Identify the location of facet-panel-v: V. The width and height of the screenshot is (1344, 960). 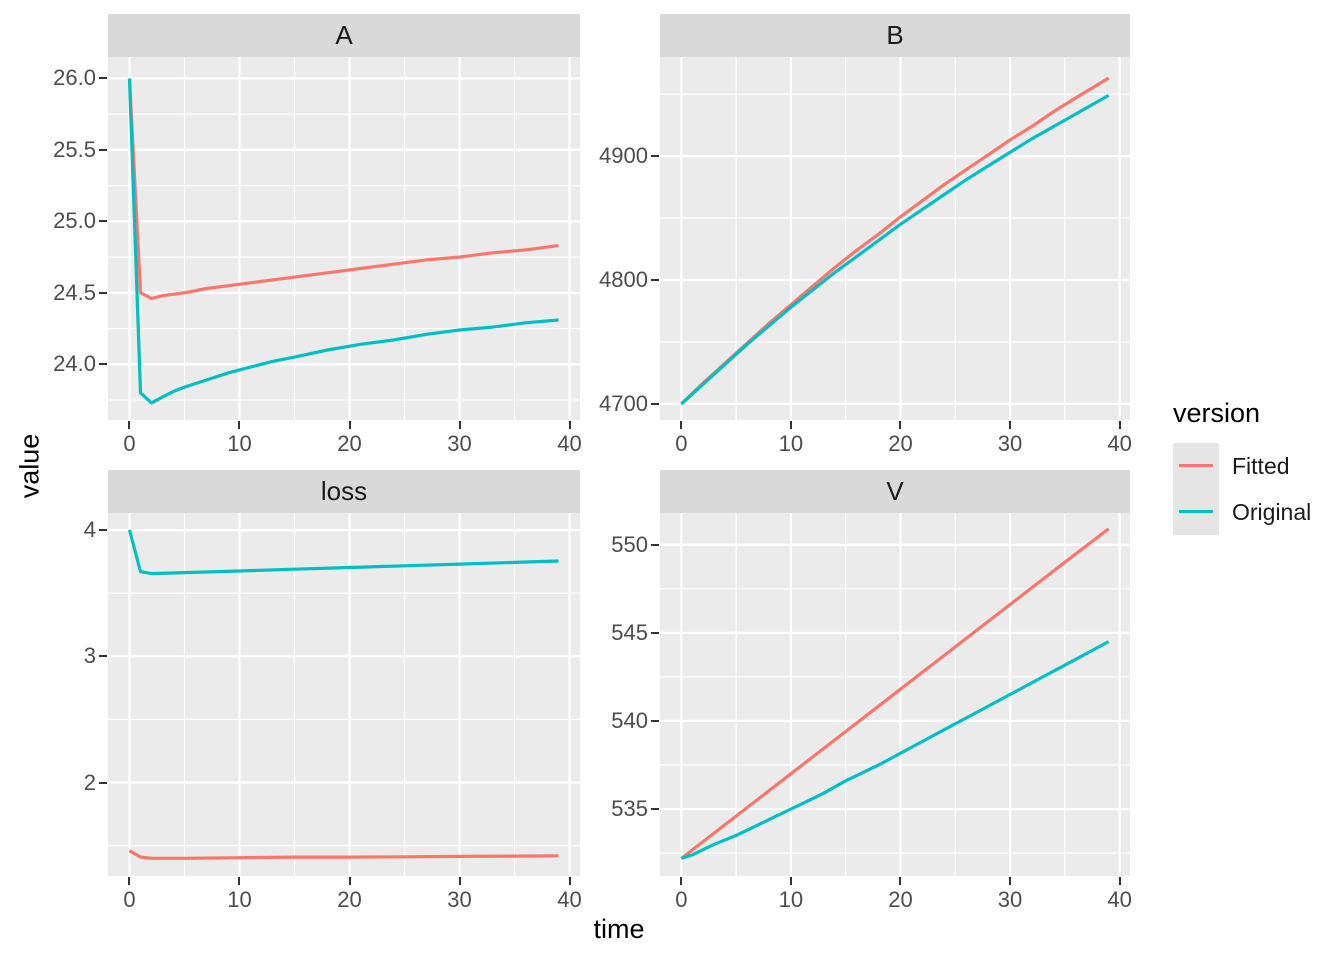
(895, 673).